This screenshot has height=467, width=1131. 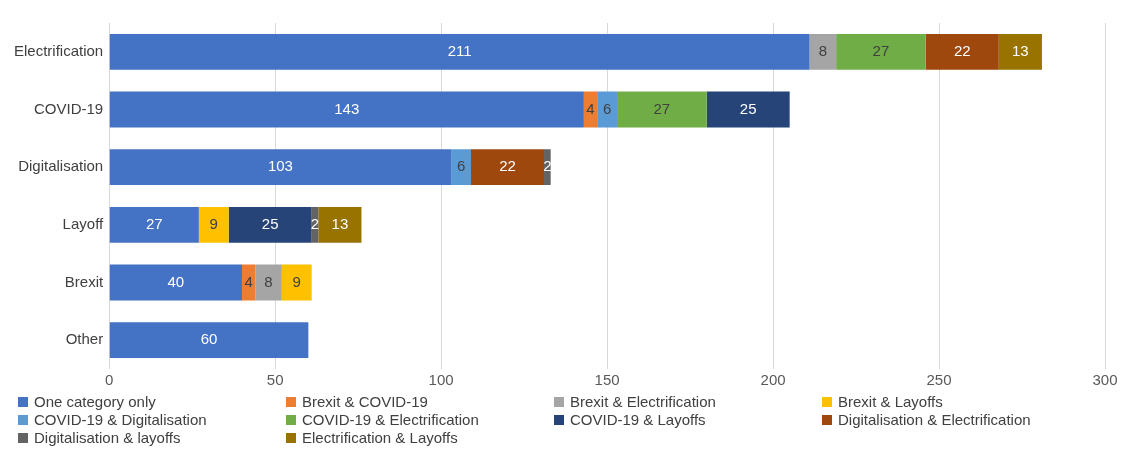 What do you see at coordinates (69, 108) in the screenshot?
I see `y-tick-label: COVID-19` at bounding box center [69, 108].